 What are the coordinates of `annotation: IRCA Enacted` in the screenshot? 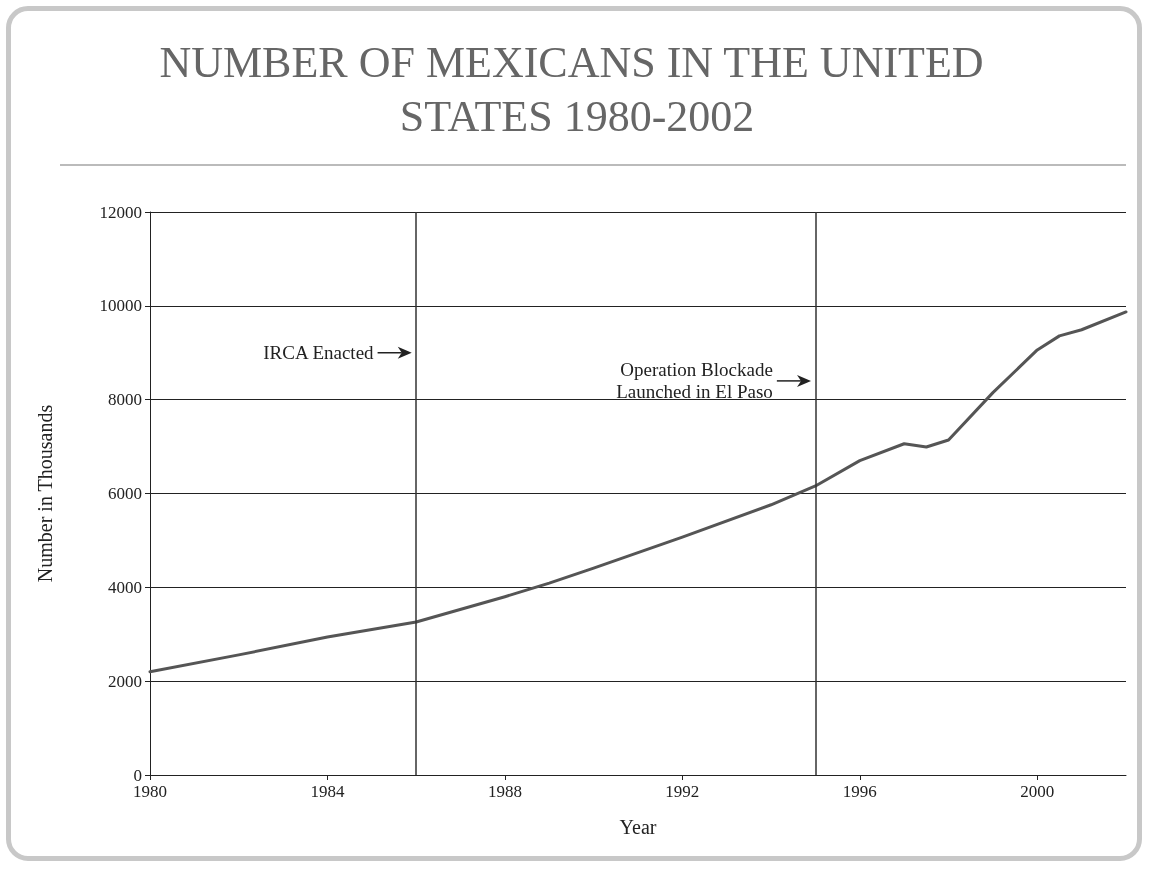 It's located at (319, 352).